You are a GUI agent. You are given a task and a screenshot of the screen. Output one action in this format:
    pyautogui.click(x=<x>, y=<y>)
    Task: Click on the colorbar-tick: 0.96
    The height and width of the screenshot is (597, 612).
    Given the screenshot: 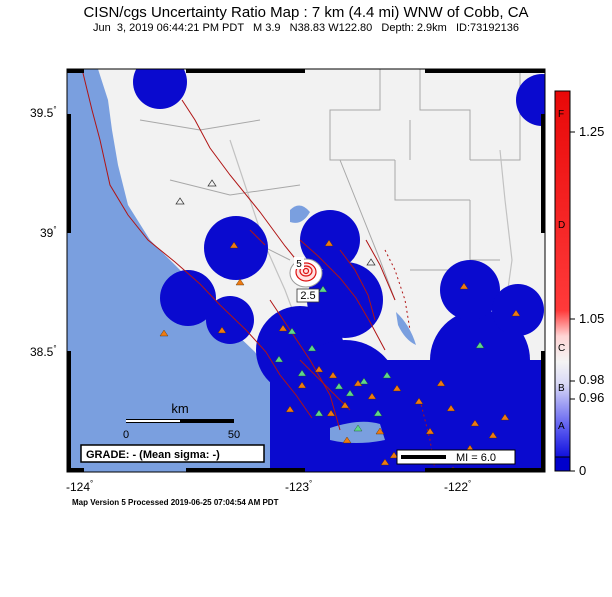 What is the action you would take?
    pyautogui.click(x=592, y=397)
    